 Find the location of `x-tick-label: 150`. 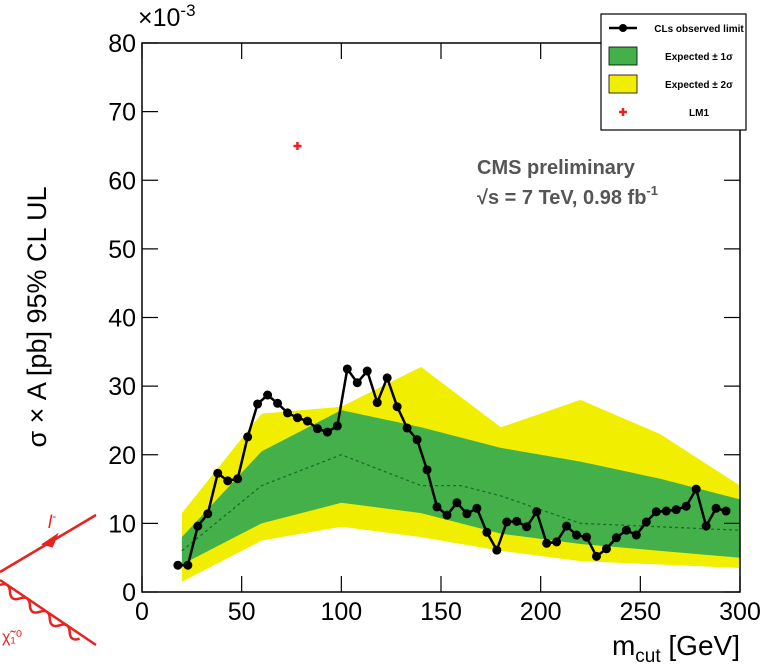

x-tick-label: 150 is located at coordinates (441, 612).